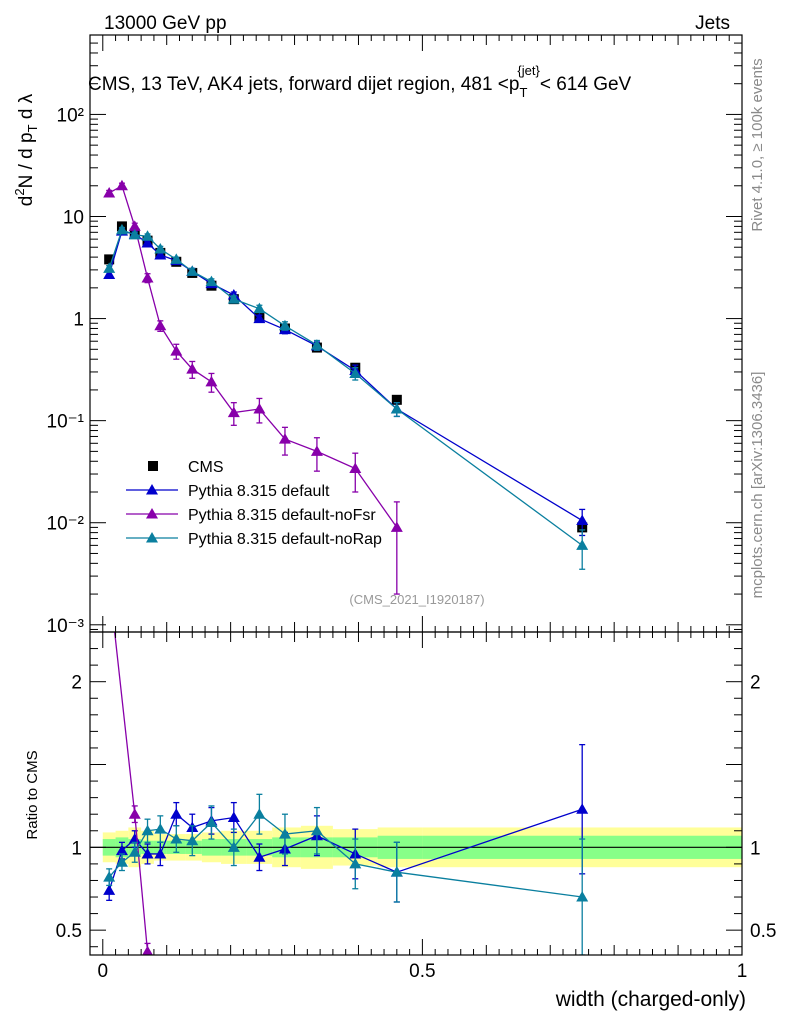  Describe the element at coordinates (66, 626) in the screenshot. I see `y-tick-label: 10⁻³` at that location.